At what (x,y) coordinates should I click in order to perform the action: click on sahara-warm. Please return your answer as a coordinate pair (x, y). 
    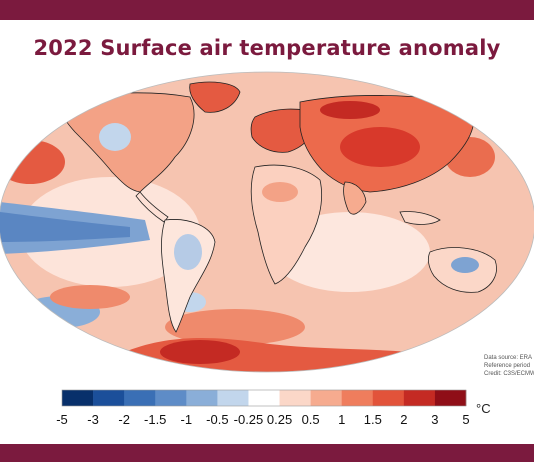
    Looking at the image, I should click on (280, 192).